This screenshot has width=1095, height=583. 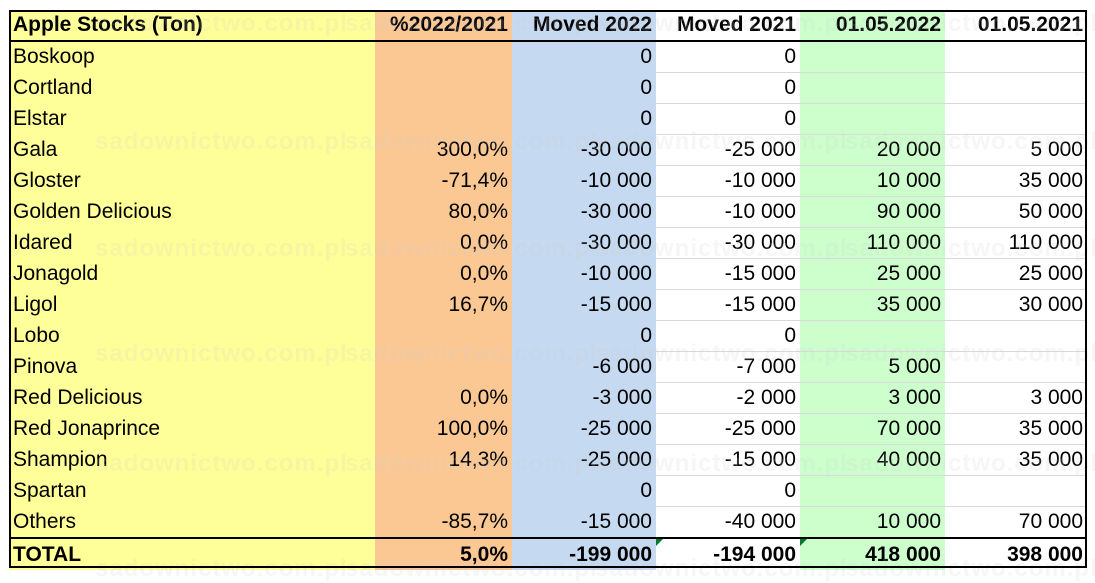 I want to click on cell-name: Lobo, so click(x=192, y=336).